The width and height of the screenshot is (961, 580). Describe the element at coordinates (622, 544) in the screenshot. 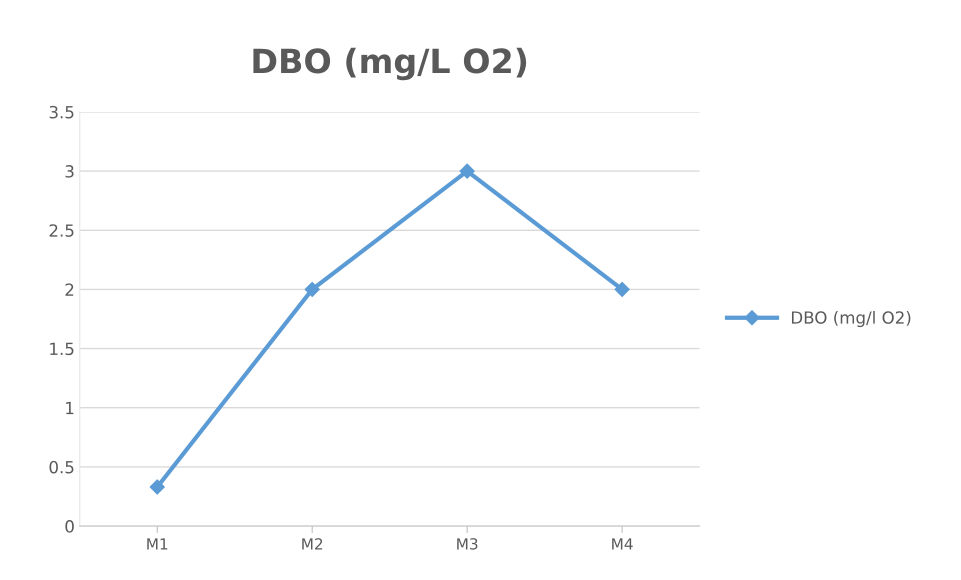

I see `x-tick-label: M4` at that location.